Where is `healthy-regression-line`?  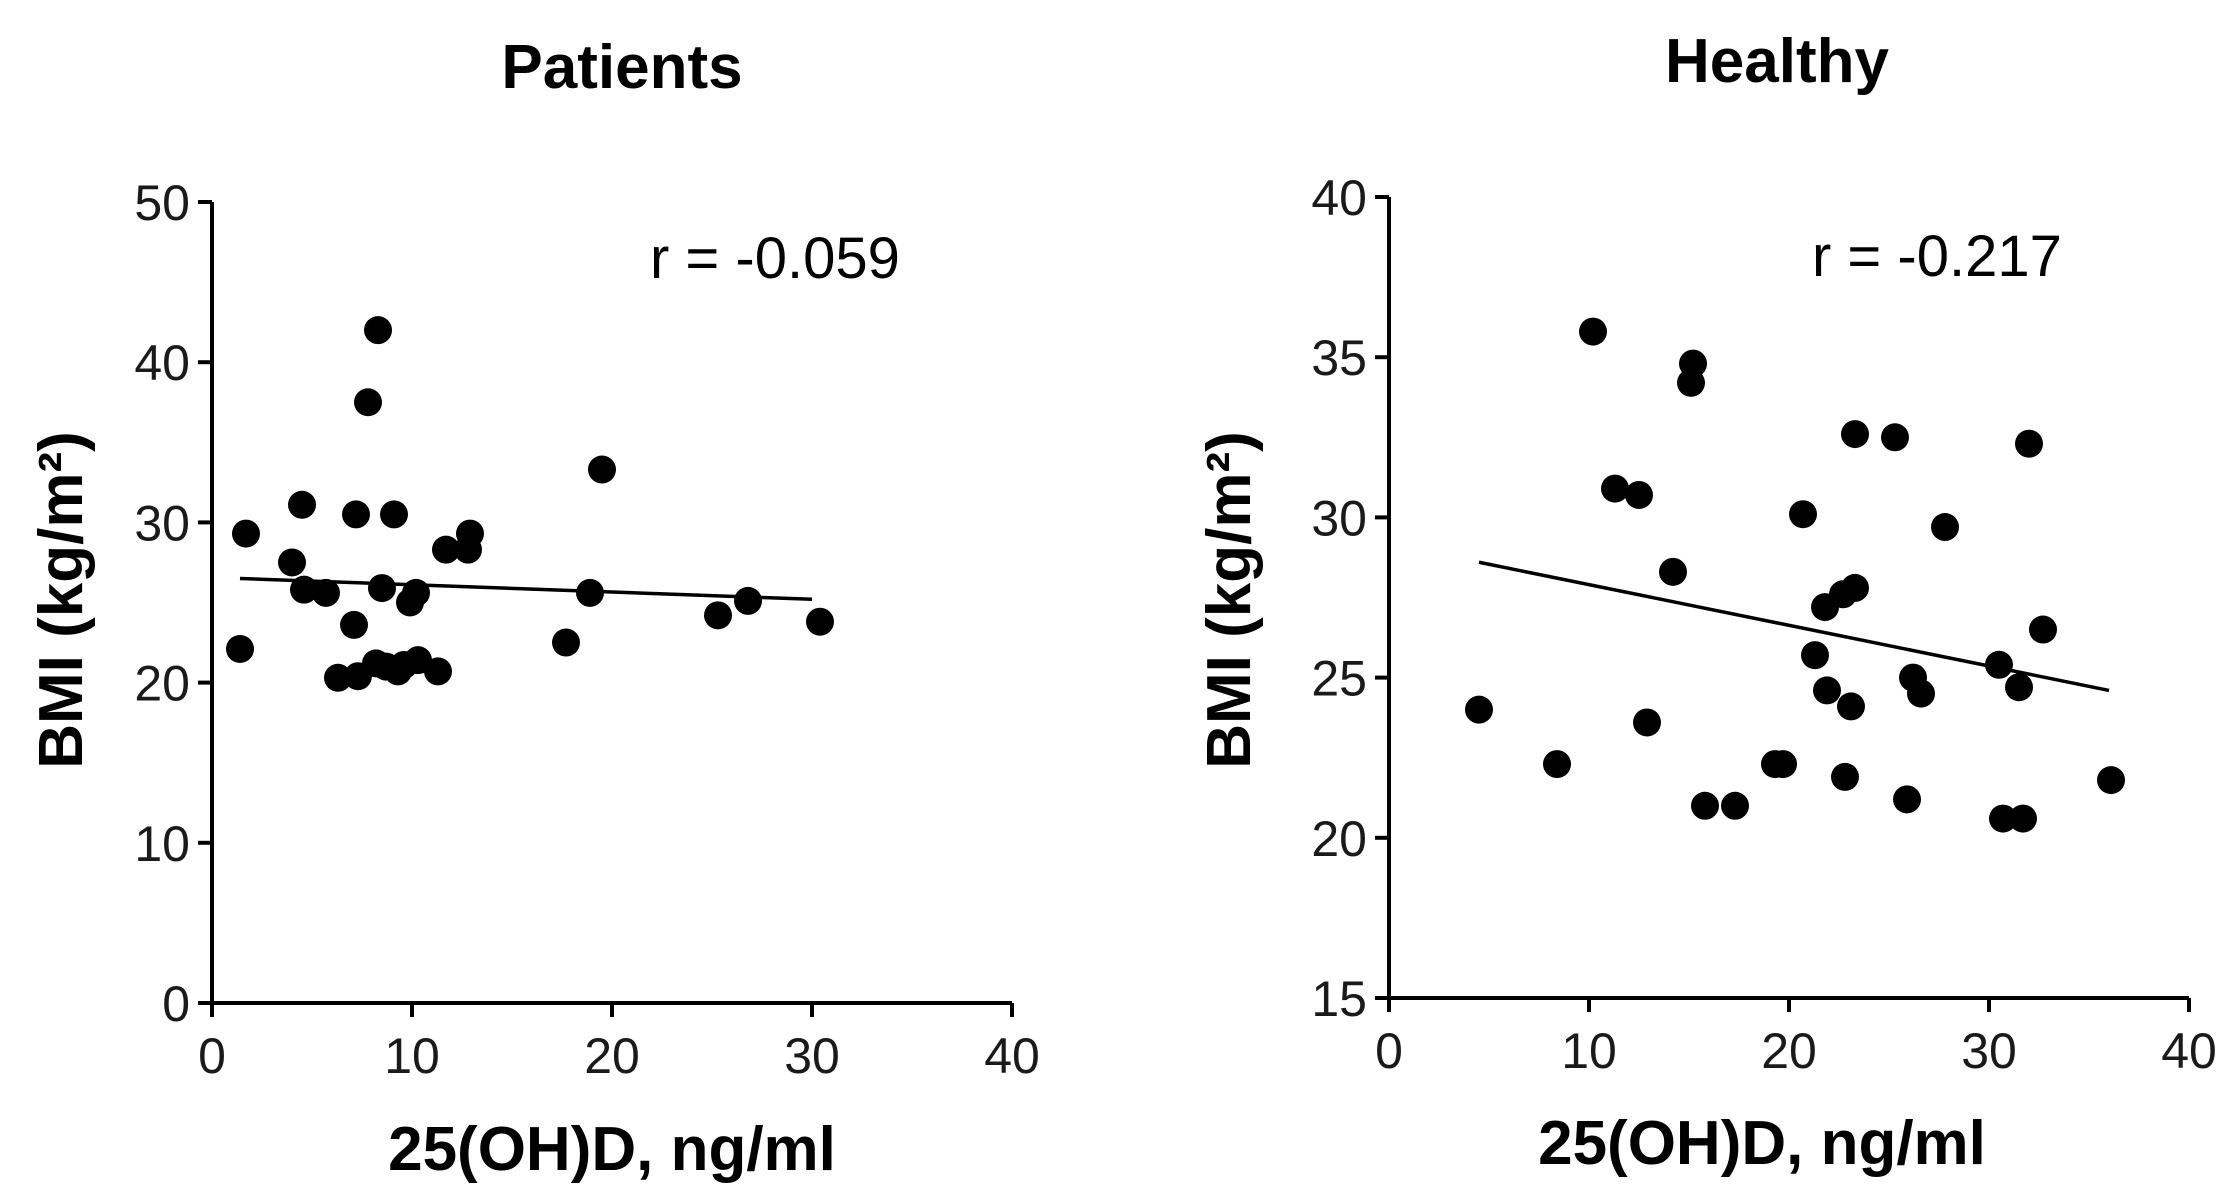
healthy-regression-line is located at coordinates (1794, 626).